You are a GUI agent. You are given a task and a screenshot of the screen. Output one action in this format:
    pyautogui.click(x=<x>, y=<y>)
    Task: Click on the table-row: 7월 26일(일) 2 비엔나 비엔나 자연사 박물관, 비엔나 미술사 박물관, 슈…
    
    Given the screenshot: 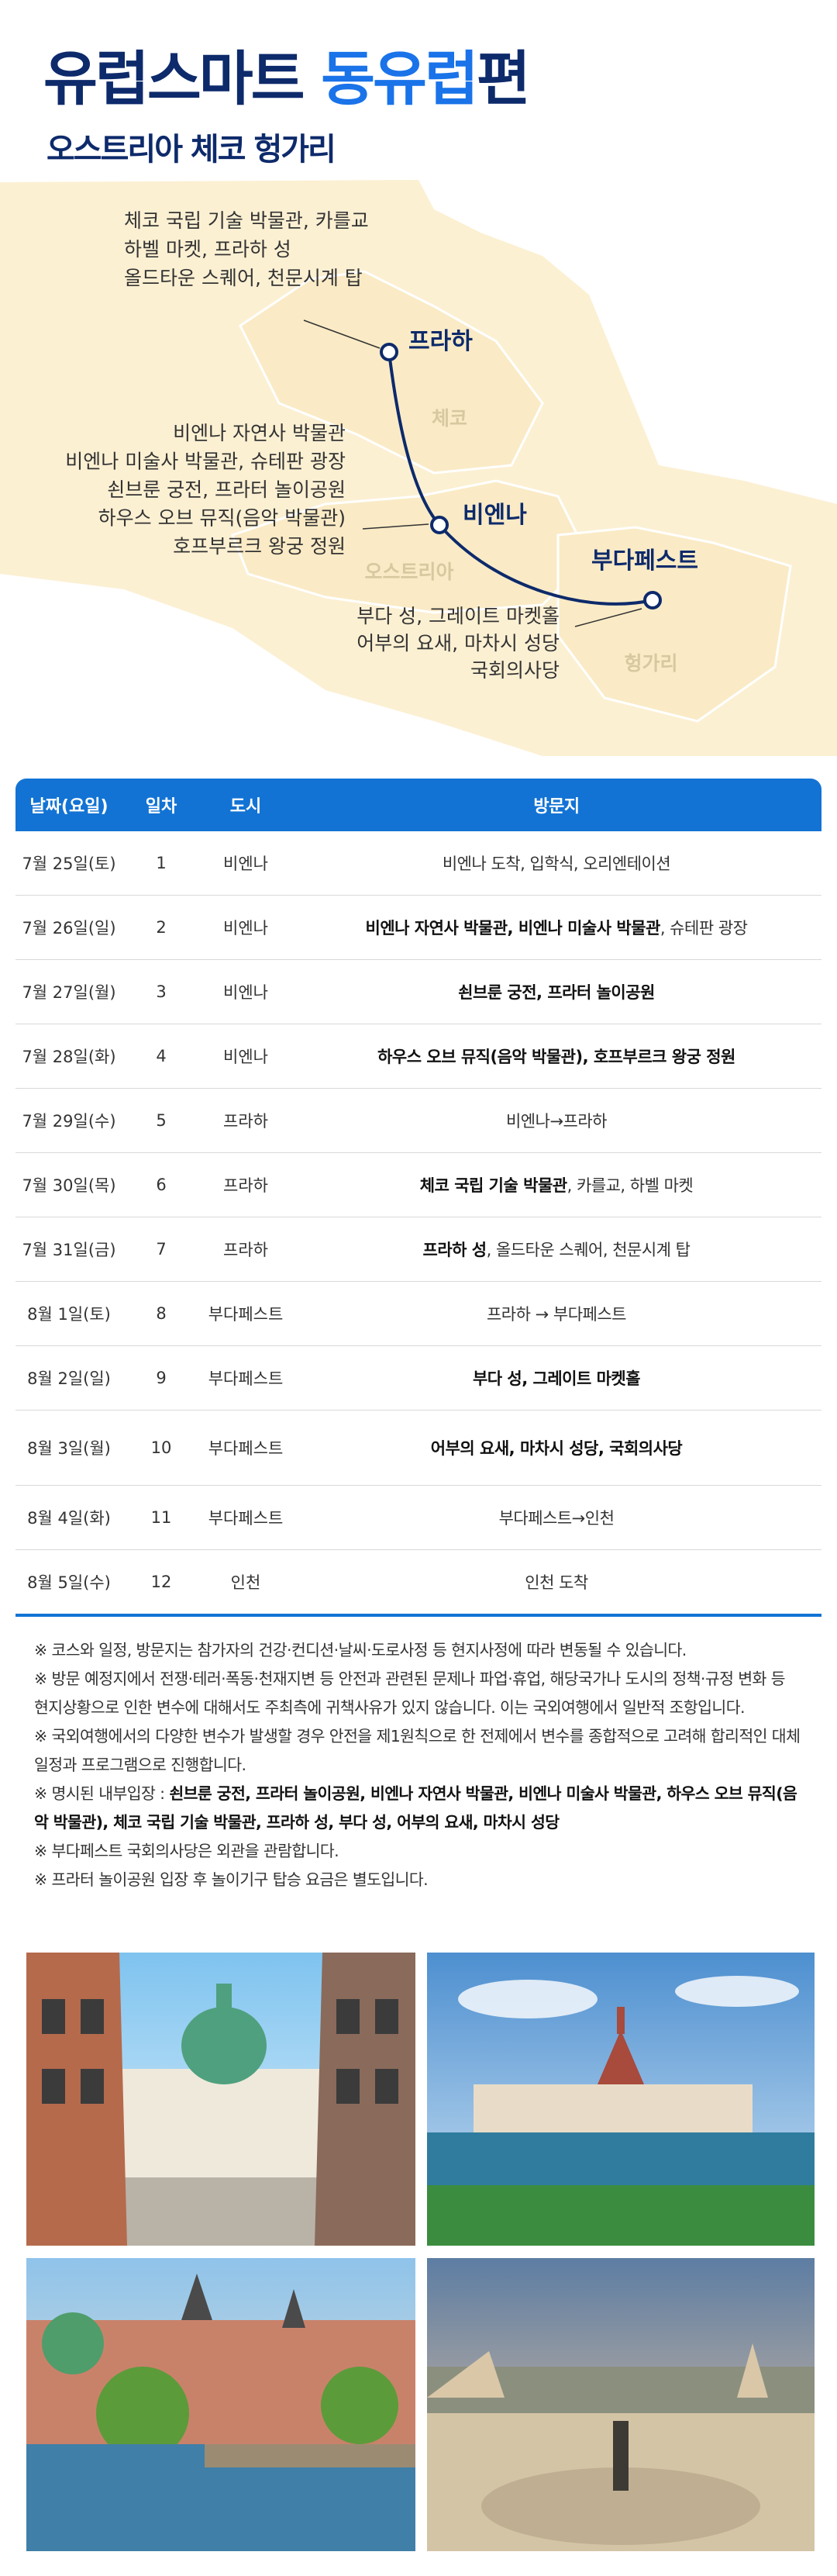 What is the action you would take?
    pyautogui.click(x=419, y=928)
    